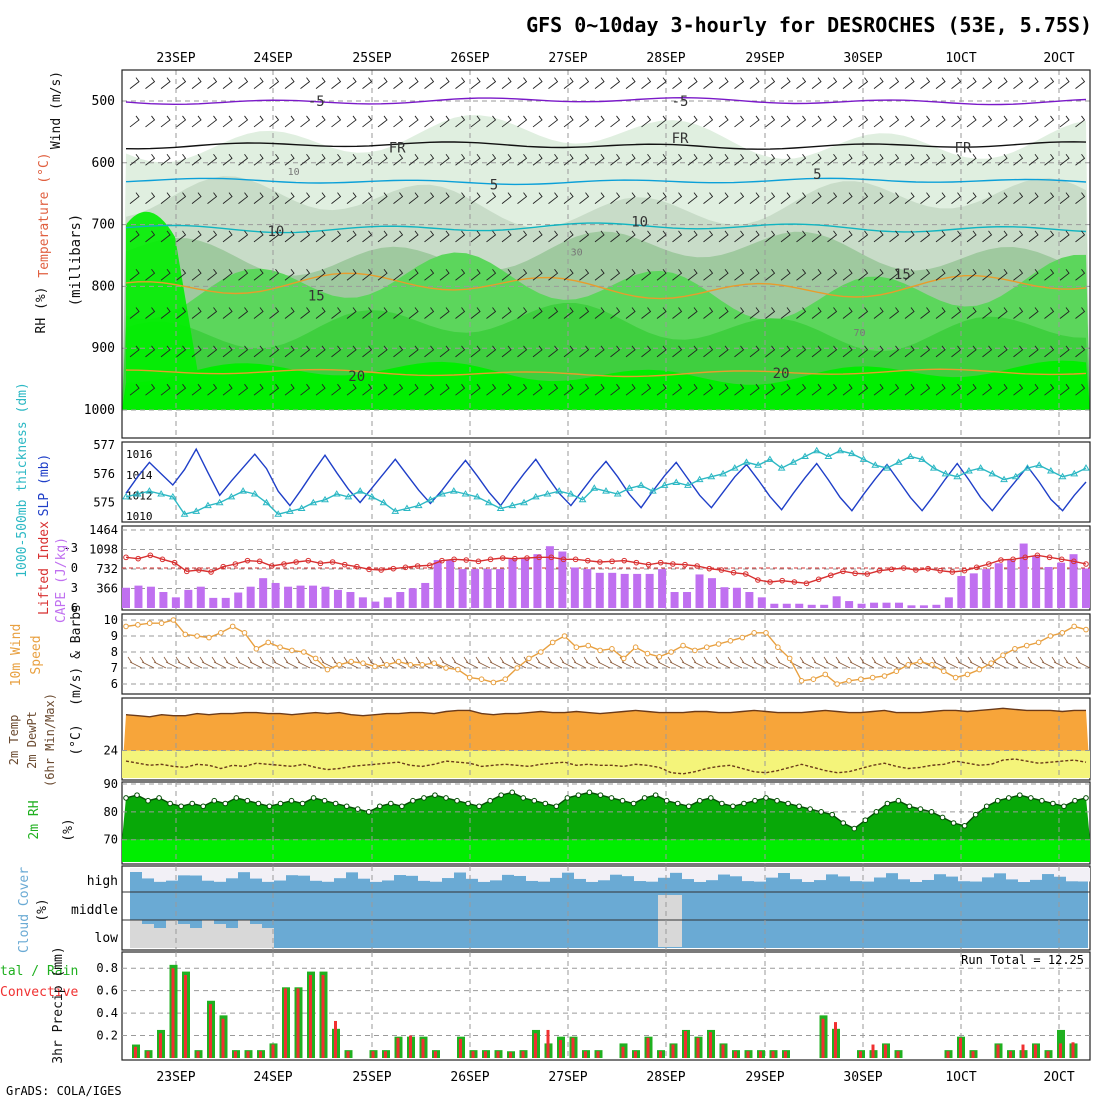 This screenshot has width=1100, height=1100. I want to click on dewpoint-line, so click(606, 766).